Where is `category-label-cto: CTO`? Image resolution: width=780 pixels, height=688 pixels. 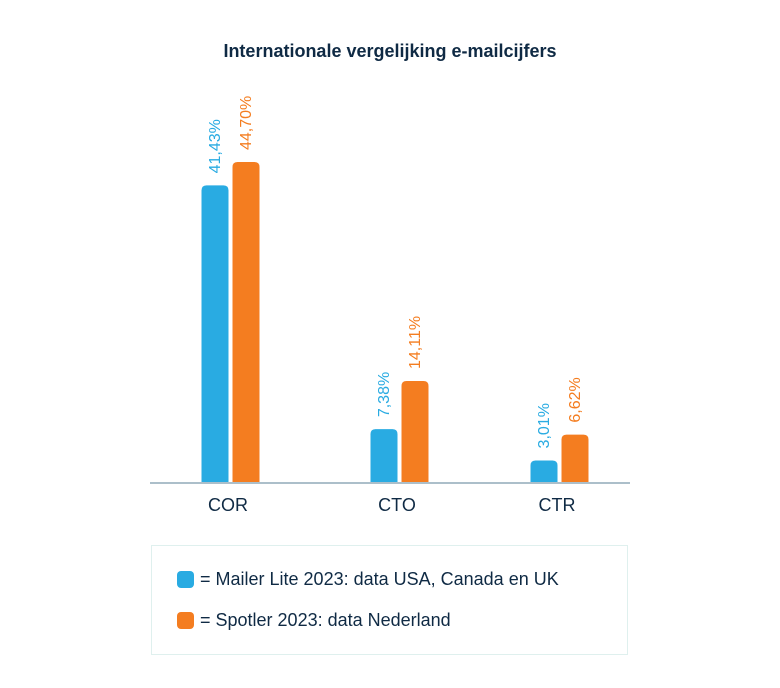 category-label-cto: CTO is located at coordinates (397, 505).